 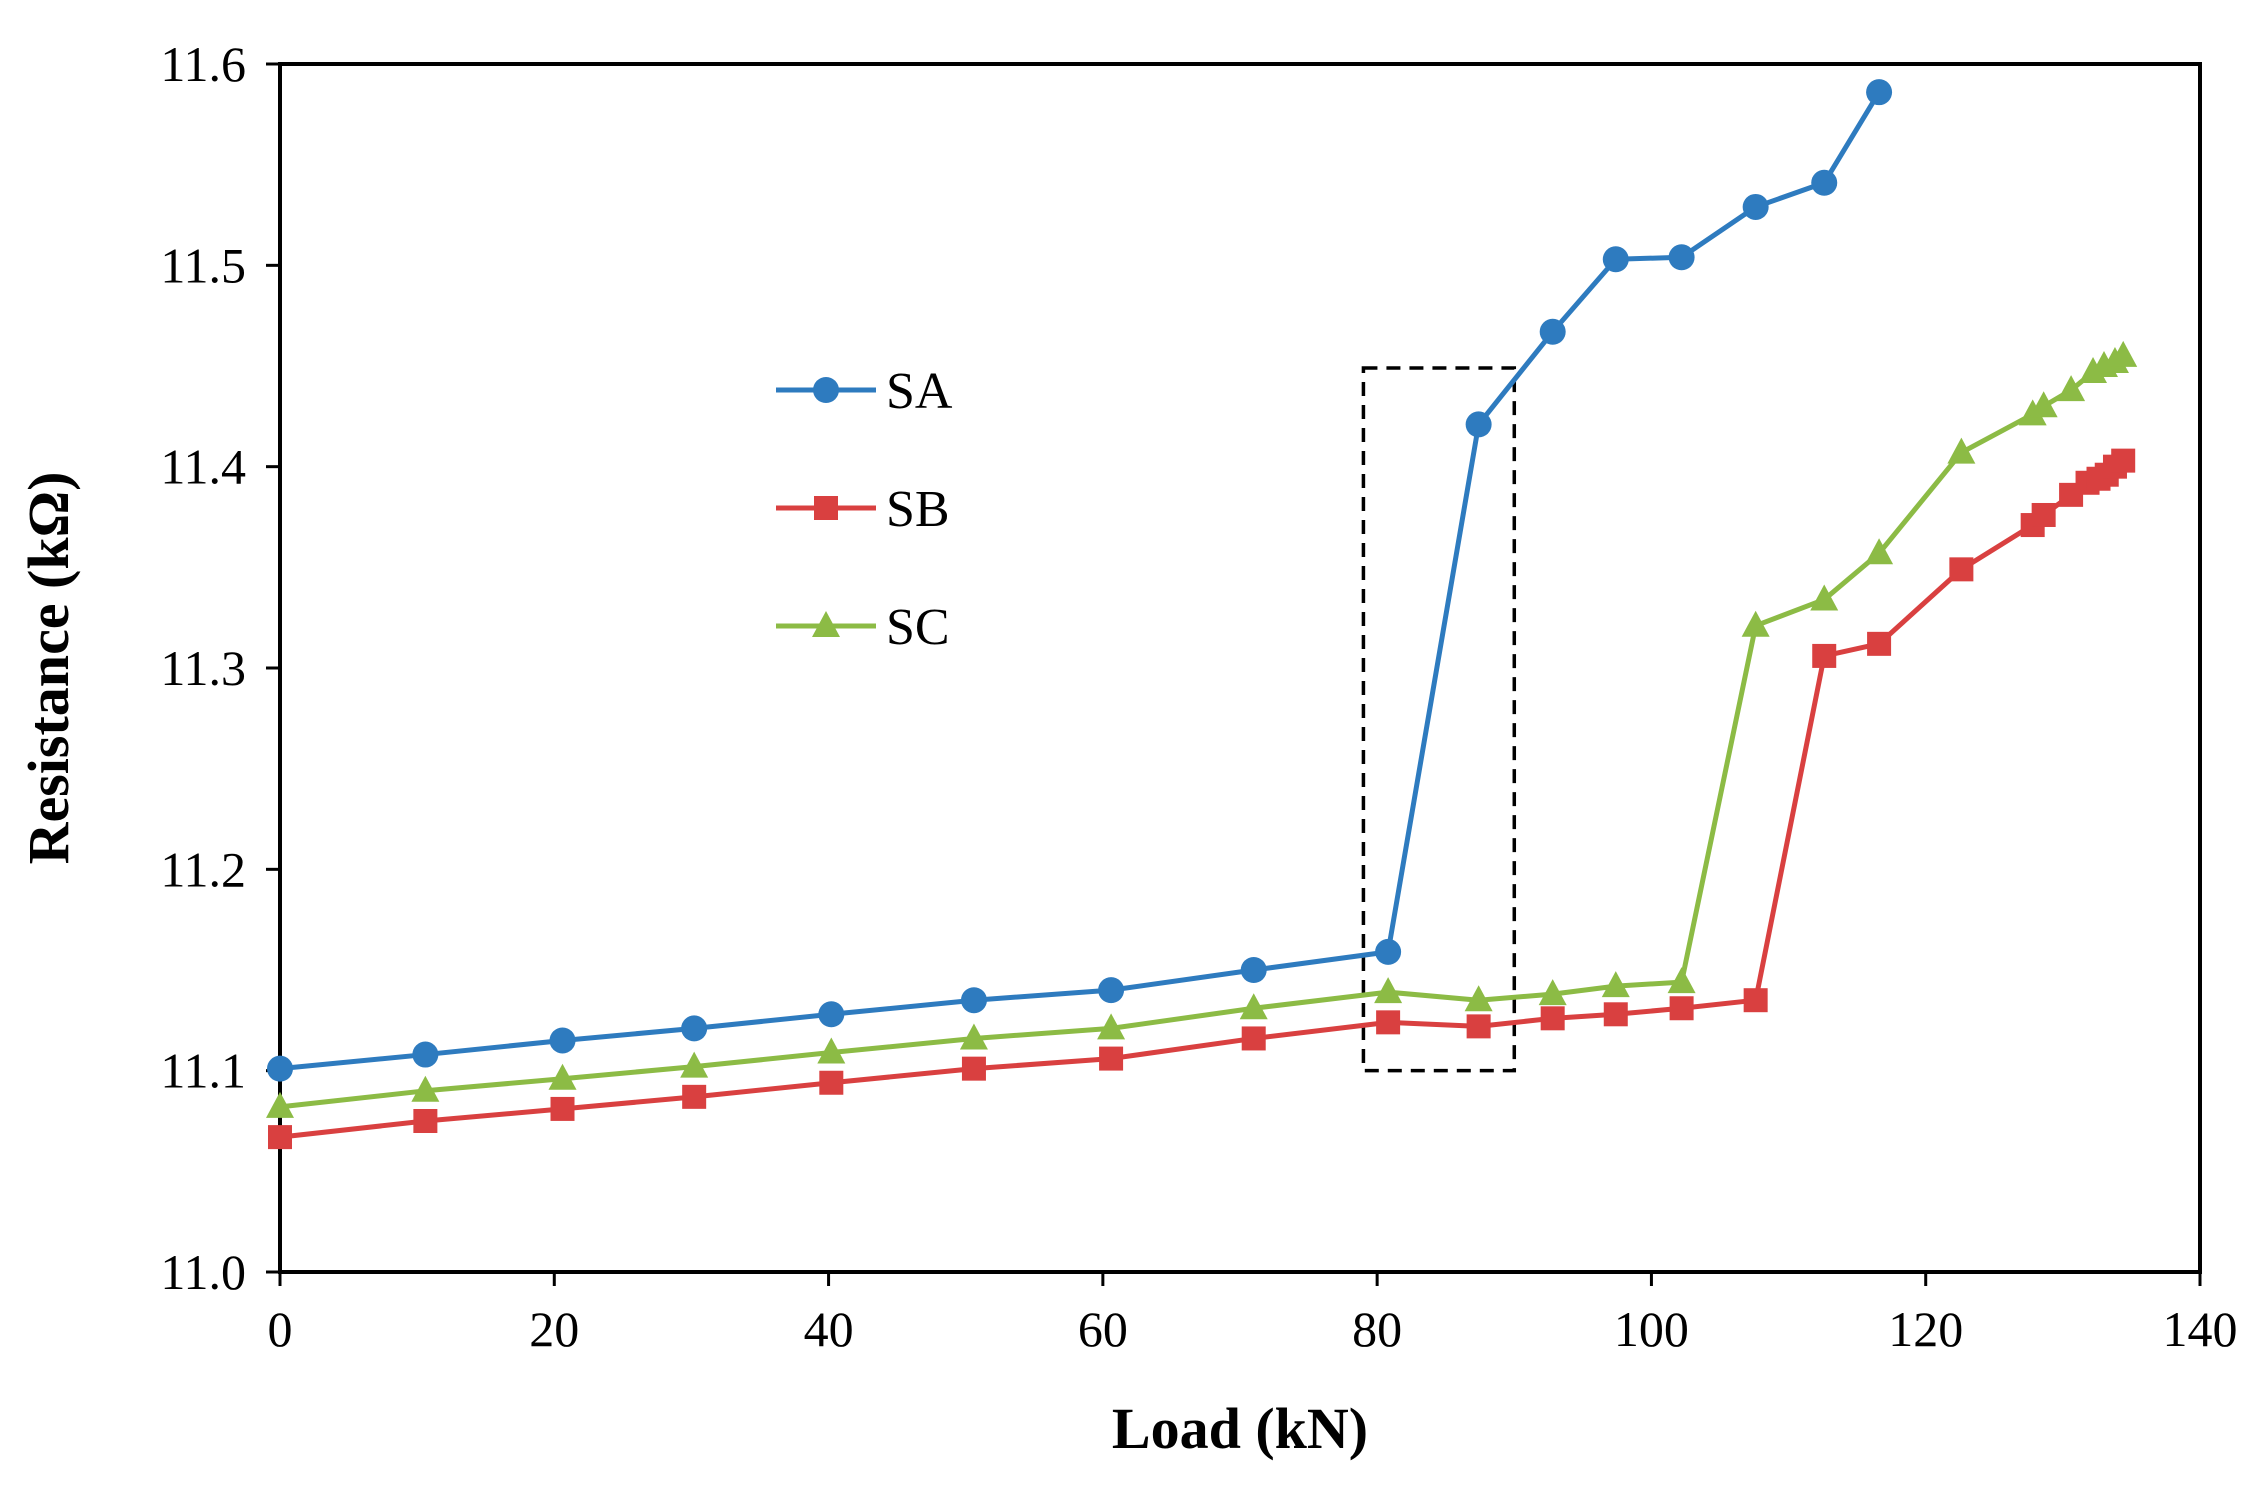 What do you see at coordinates (203, 869) in the screenshot?
I see `y-tick-label: 11.2` at bounding box center [203, 869].